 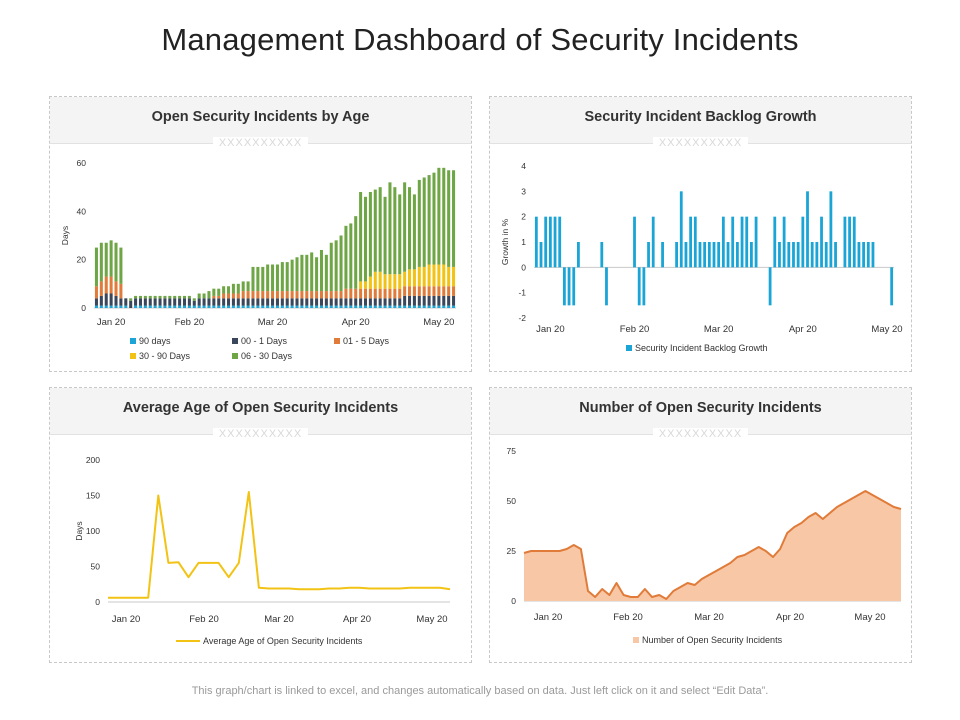 What do you see at coordinates (79, 530) in the screenshot?
I see `y-axis-label: Days` at bounding box center [79, 530].